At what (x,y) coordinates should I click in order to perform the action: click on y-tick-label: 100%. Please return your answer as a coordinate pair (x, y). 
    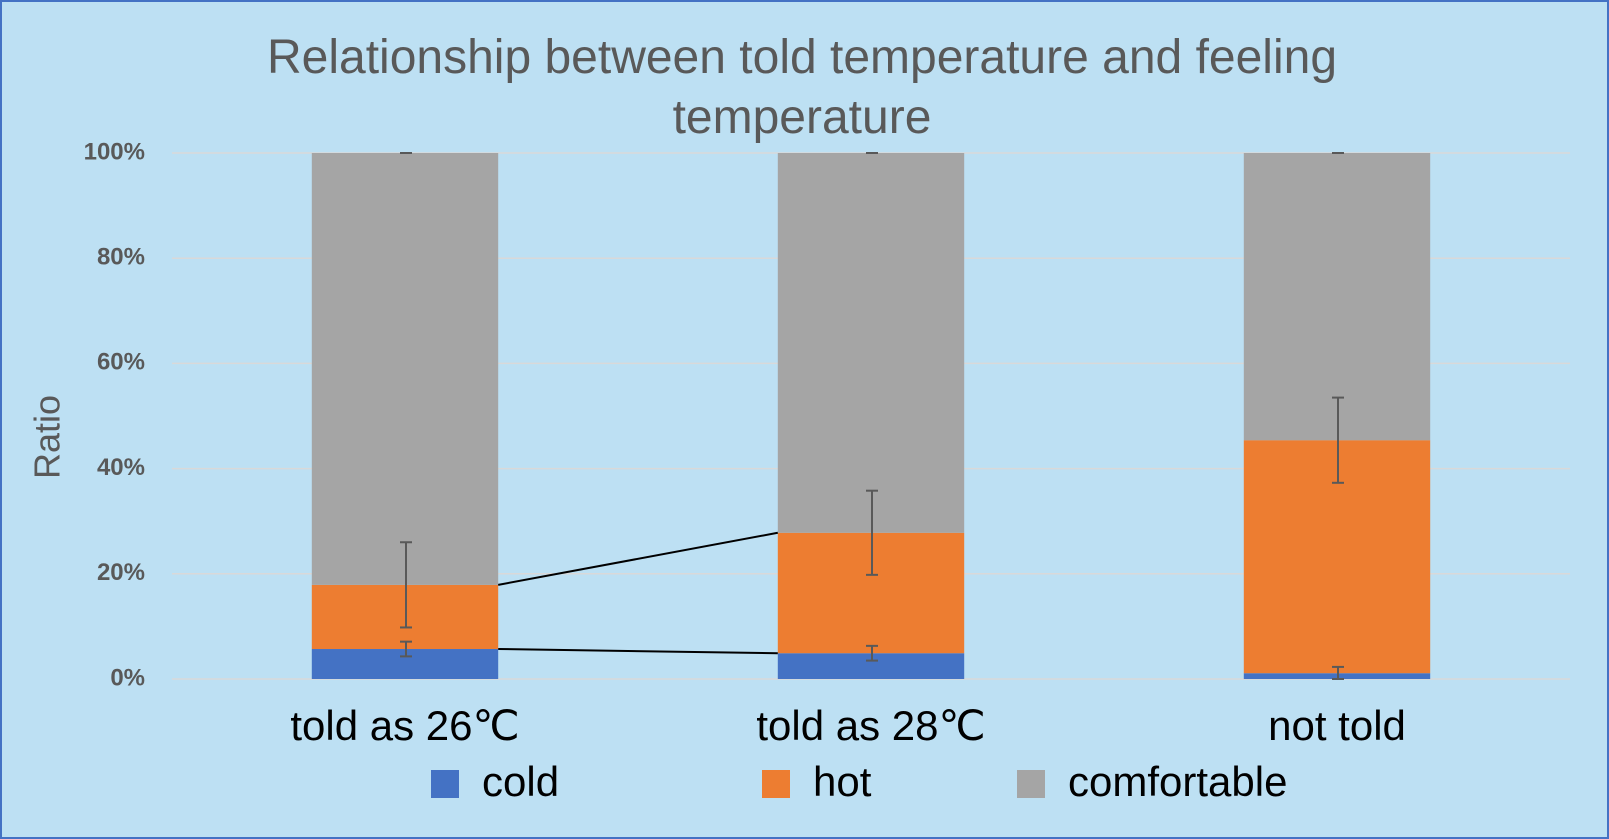
    Looking at the image, I should click on (114, 151).